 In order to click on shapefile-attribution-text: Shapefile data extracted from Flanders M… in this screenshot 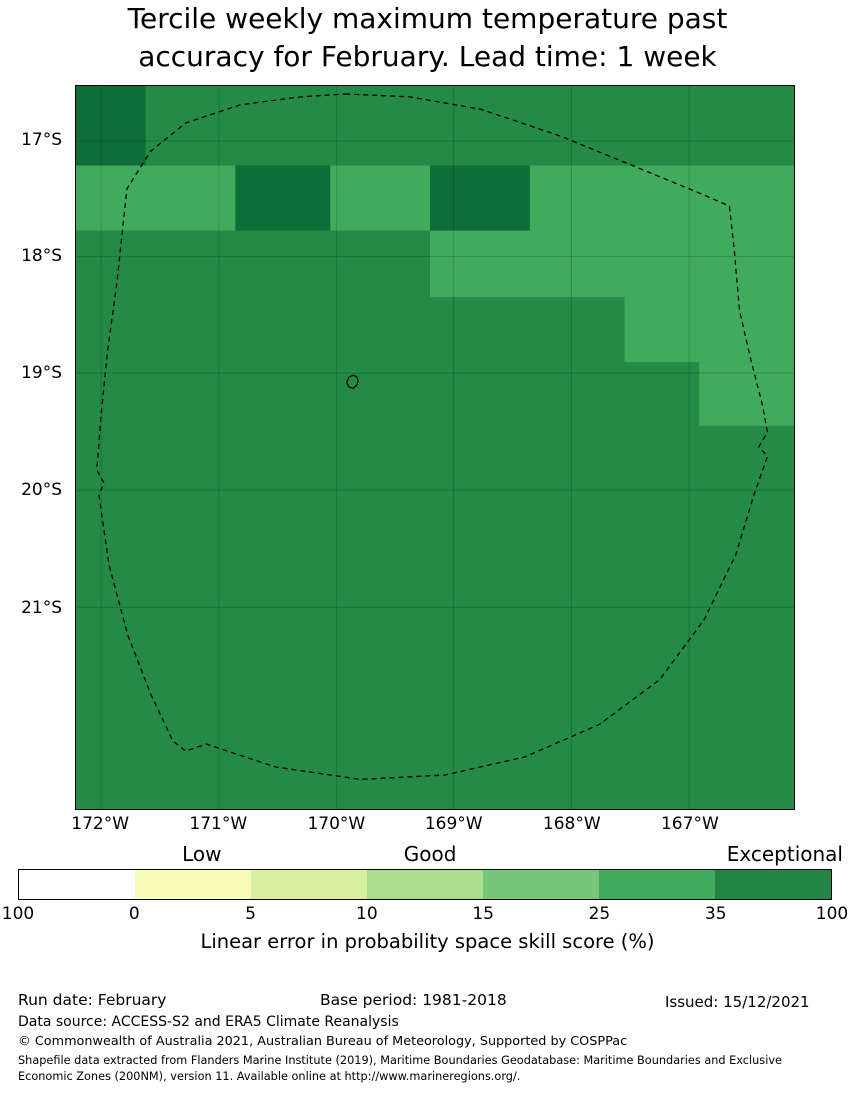, I will do `click(400, 1069)`.